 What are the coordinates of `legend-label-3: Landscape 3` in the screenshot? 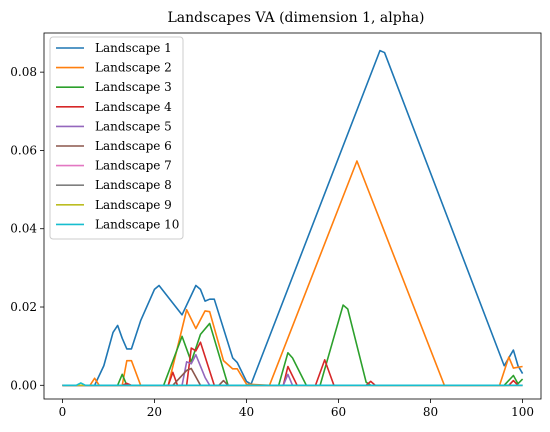 It's located at (133, 87).